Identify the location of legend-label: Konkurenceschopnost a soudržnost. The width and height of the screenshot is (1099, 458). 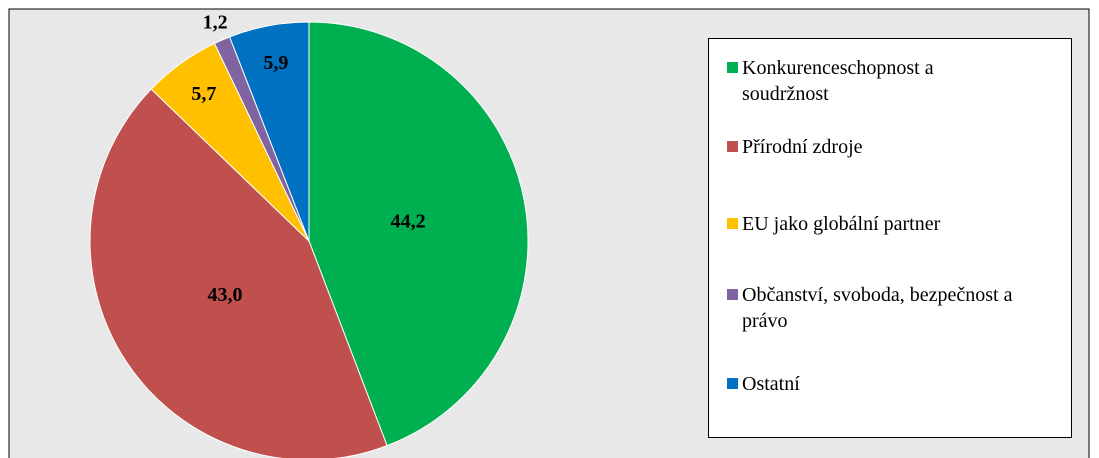
(838, 81).